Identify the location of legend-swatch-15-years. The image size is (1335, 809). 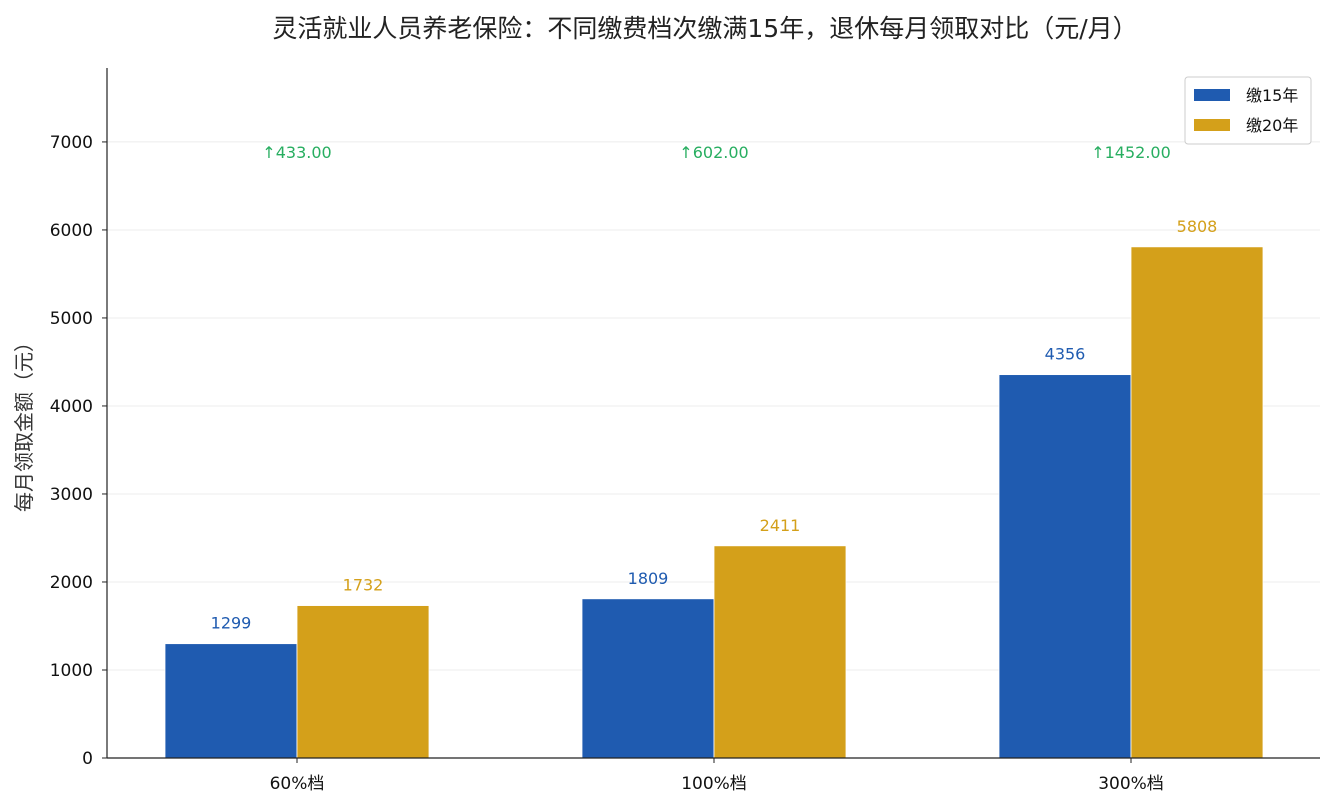
(1212, 95).